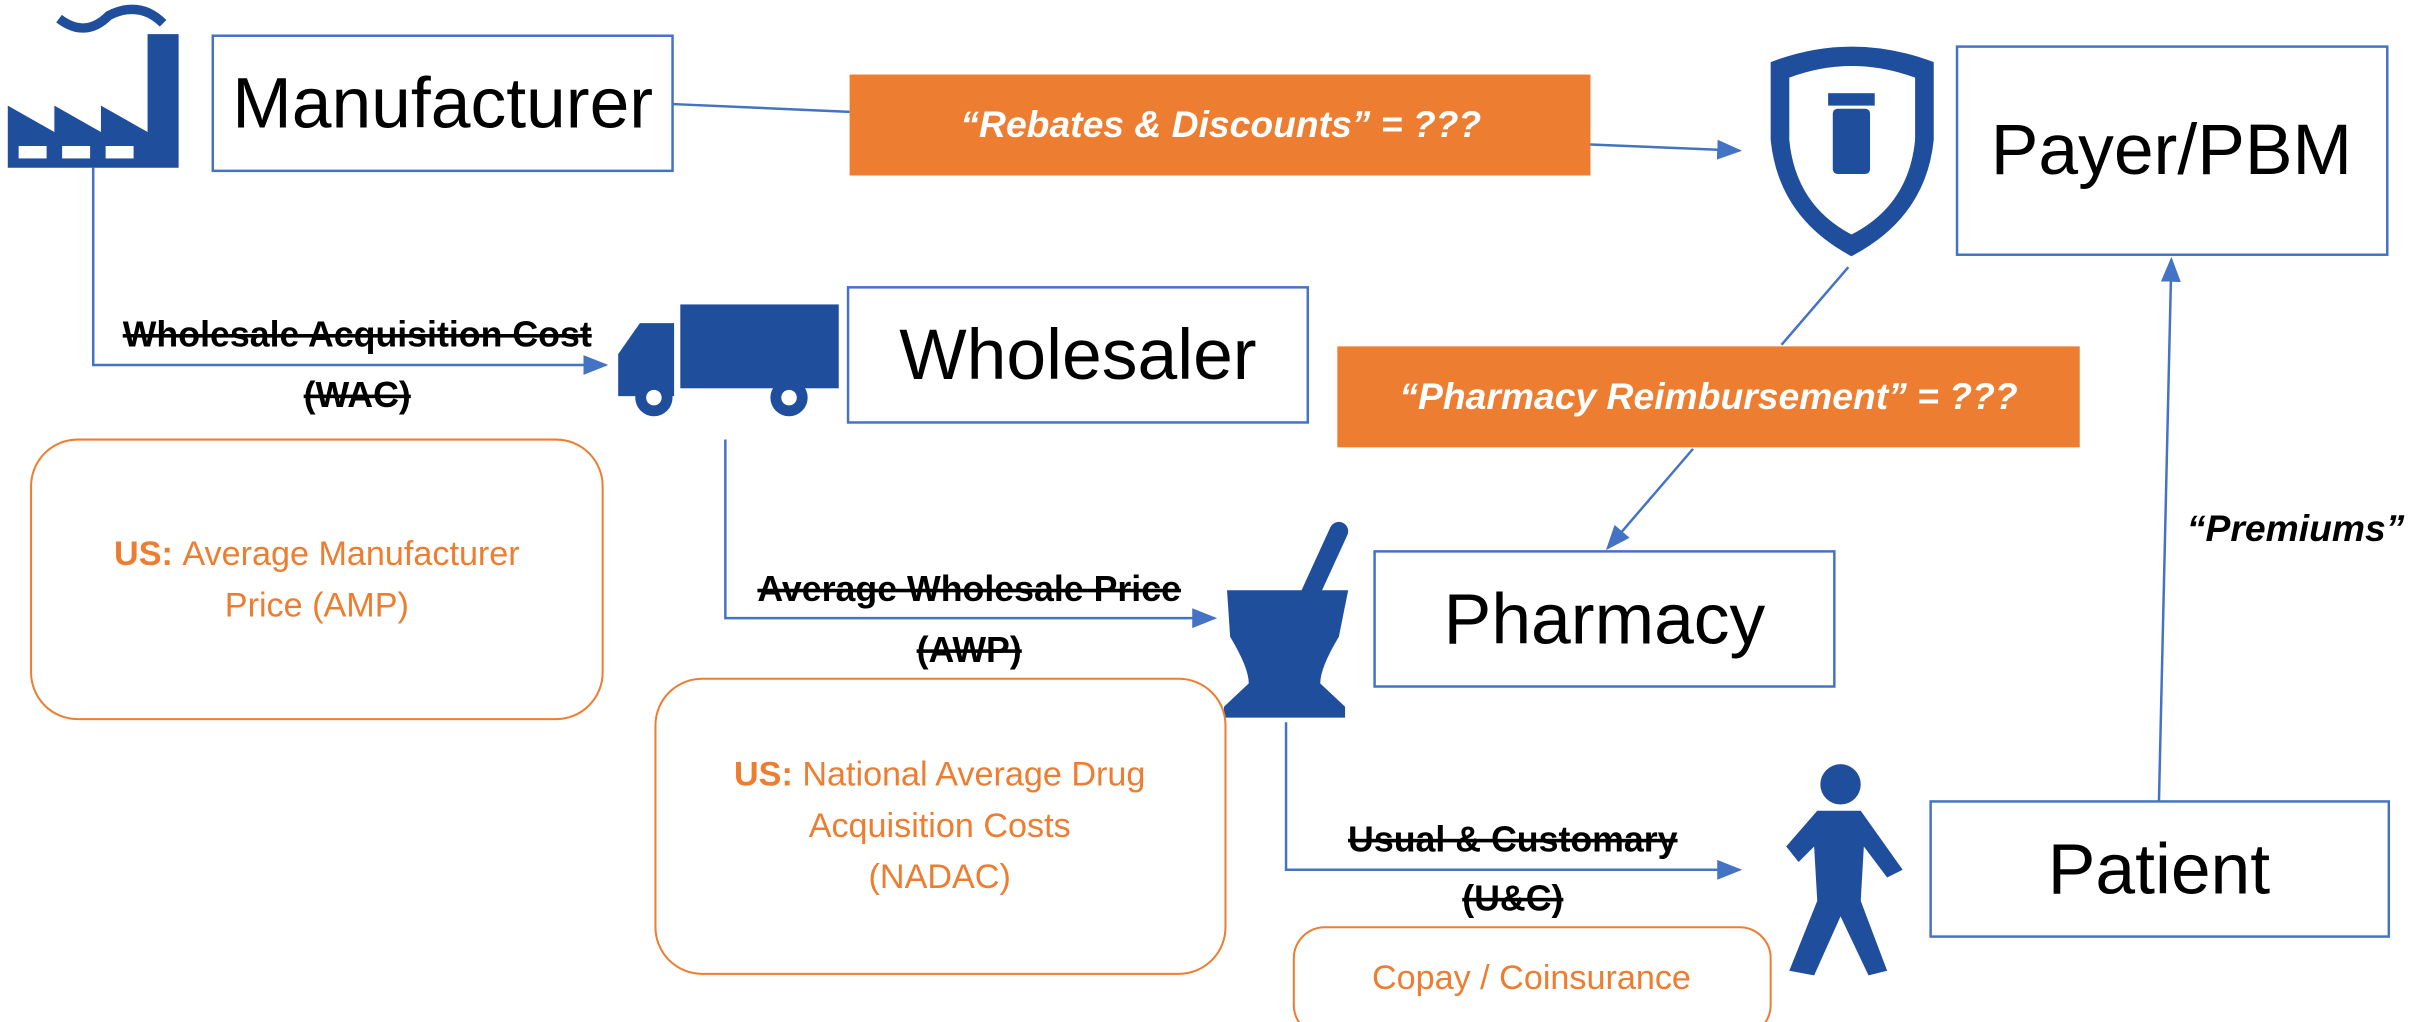 The height and width of the screenshot is (1022, 2423). Describe the element at coordinates (728, 360) in the screenshot. I see `truck-icon` at that location.